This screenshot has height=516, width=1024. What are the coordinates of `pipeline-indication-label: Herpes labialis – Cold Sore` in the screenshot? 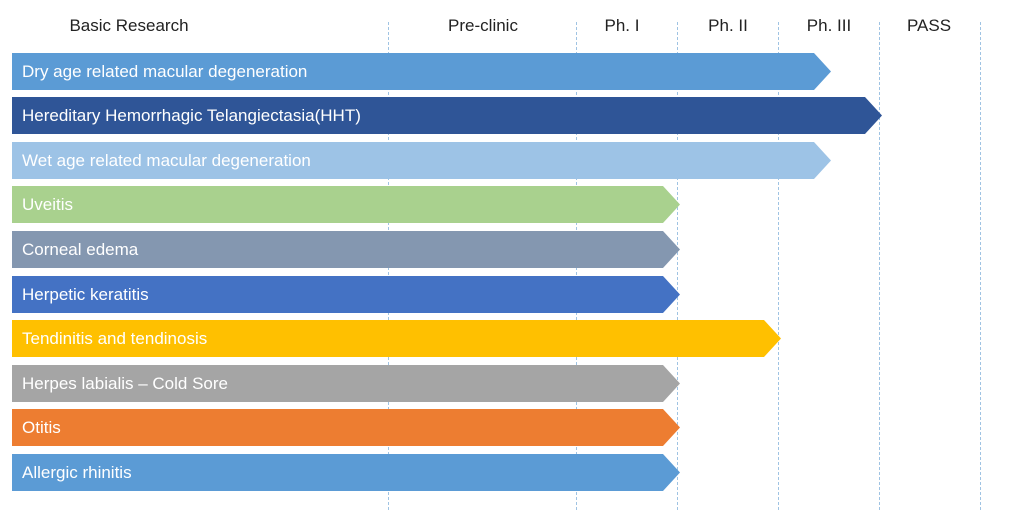 It's located at (125, 383).